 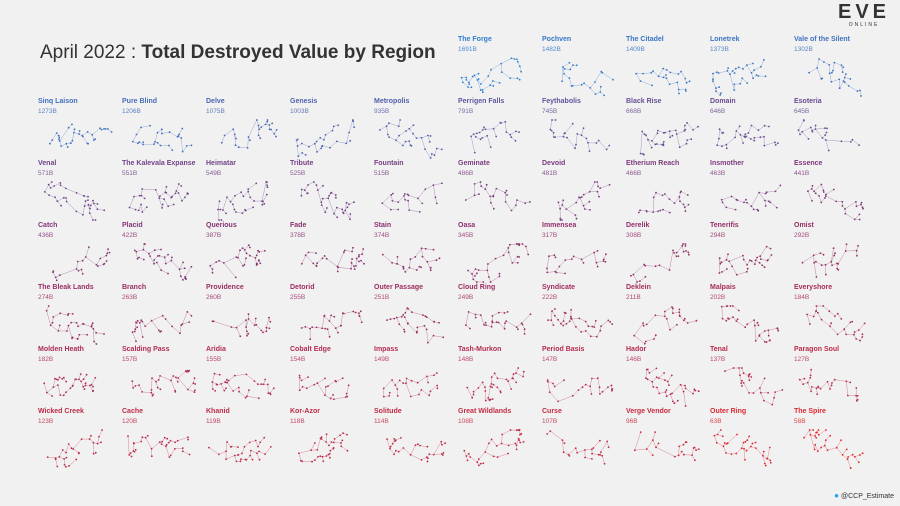 I want to click on region-name: Great Wildlands, so click(x=485, y=411).